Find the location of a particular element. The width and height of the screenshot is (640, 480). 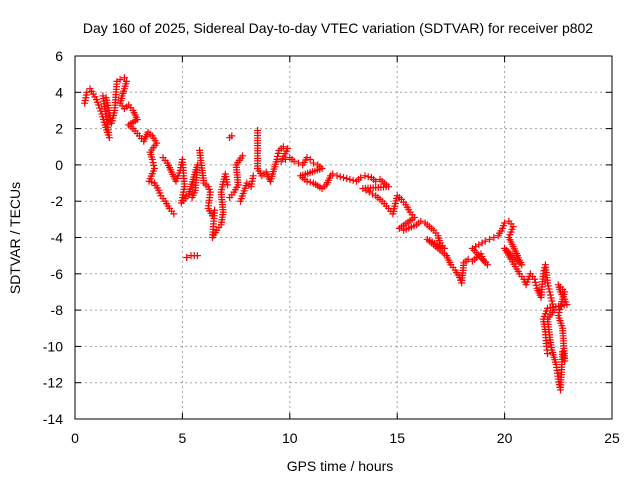

x-tick-label: 25 is located at coordinates (612, 438).